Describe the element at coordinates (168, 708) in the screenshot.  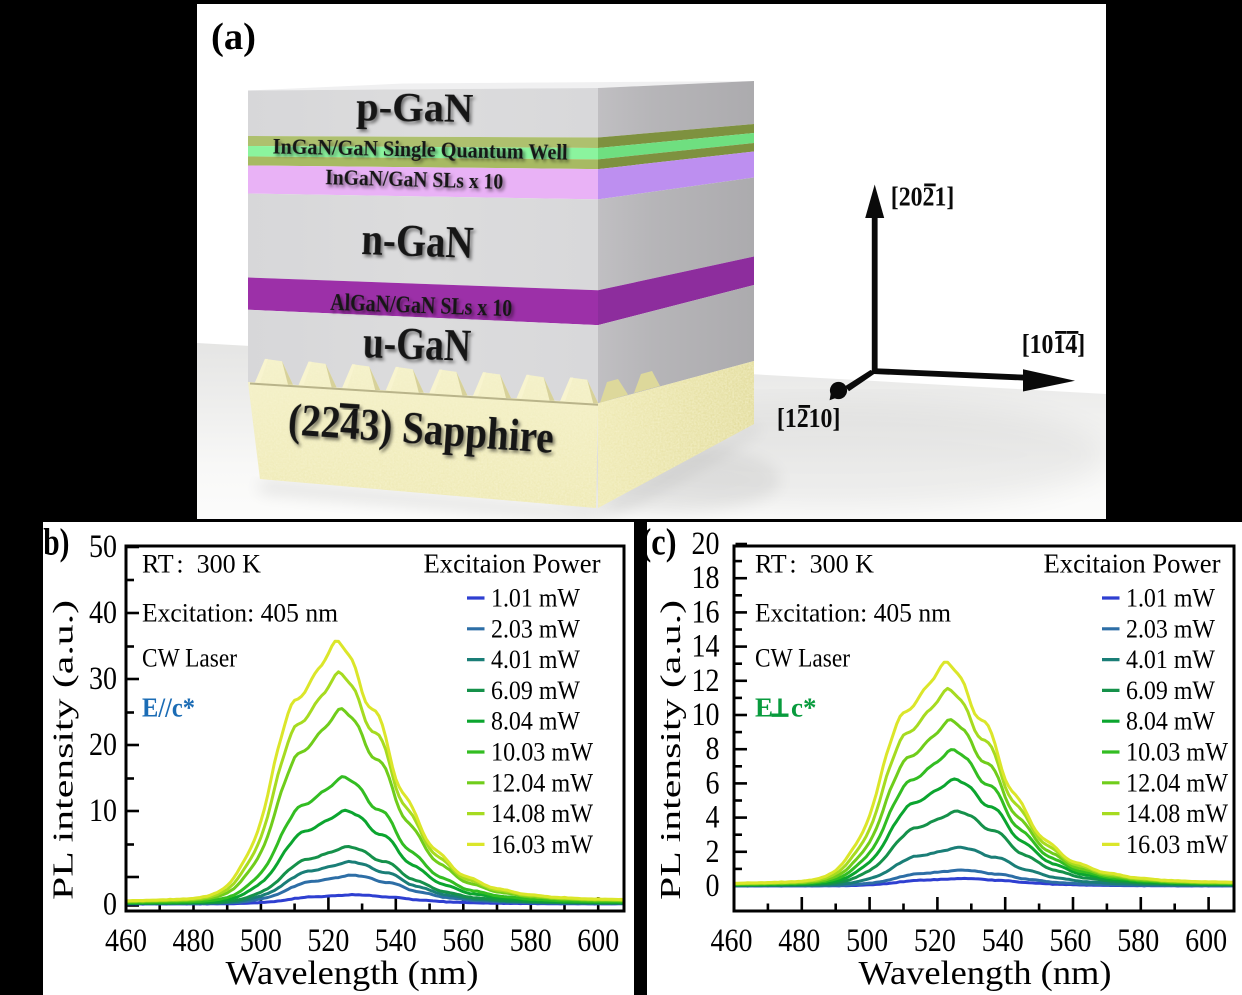
I see `svg-text: E//c*` at that location.